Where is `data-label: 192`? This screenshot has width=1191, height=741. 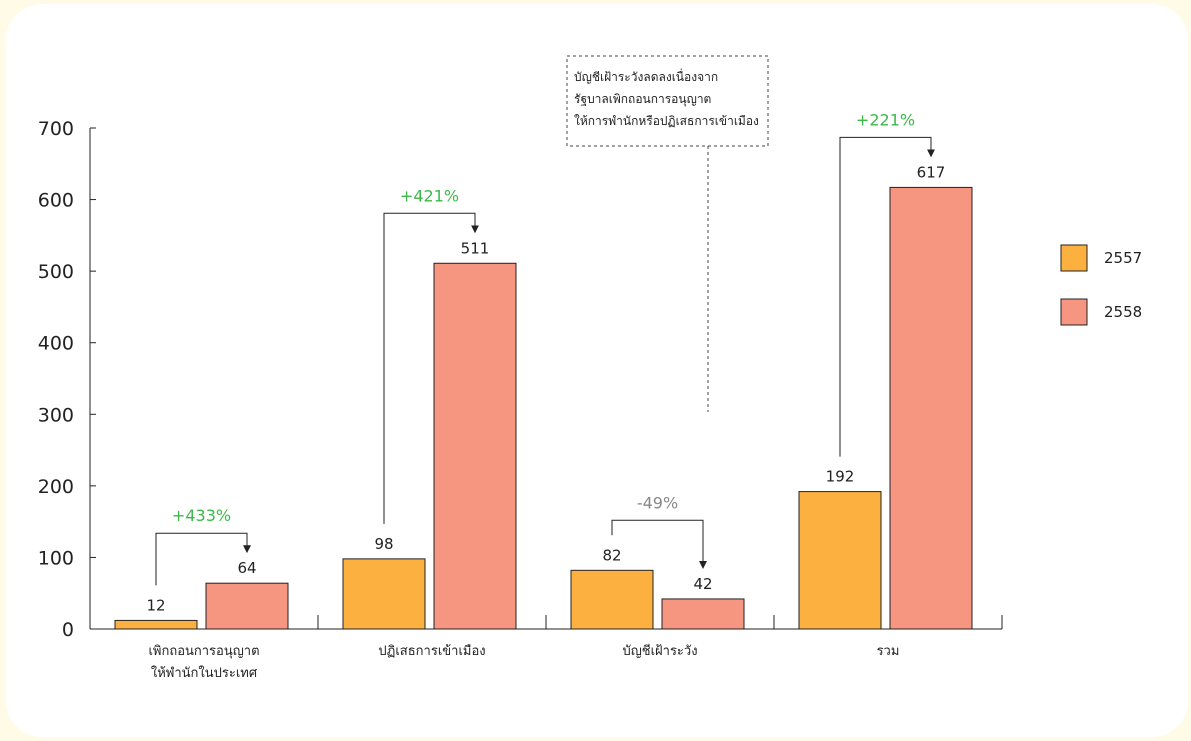
data-label: 192 is located at coordinates (840, 477).